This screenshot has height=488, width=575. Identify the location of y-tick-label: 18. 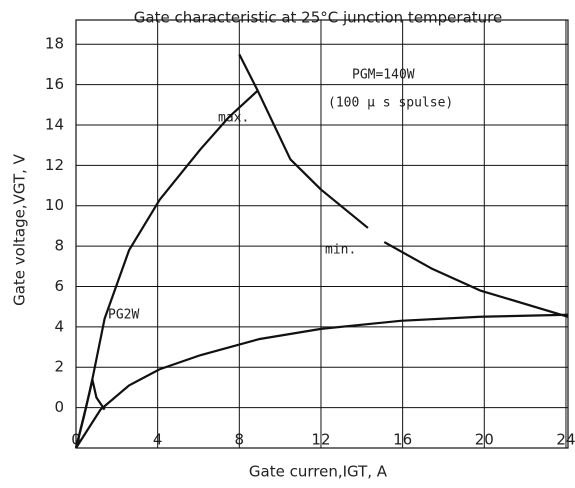
(54, 44).